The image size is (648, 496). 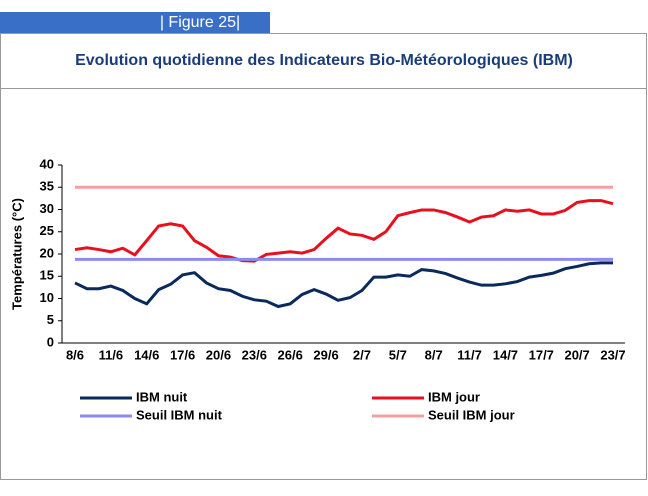 What do you see at coordinates (454, 396) in the screenshot?
I see `legend-label: IBM jour` at bounding box center [454, 396].